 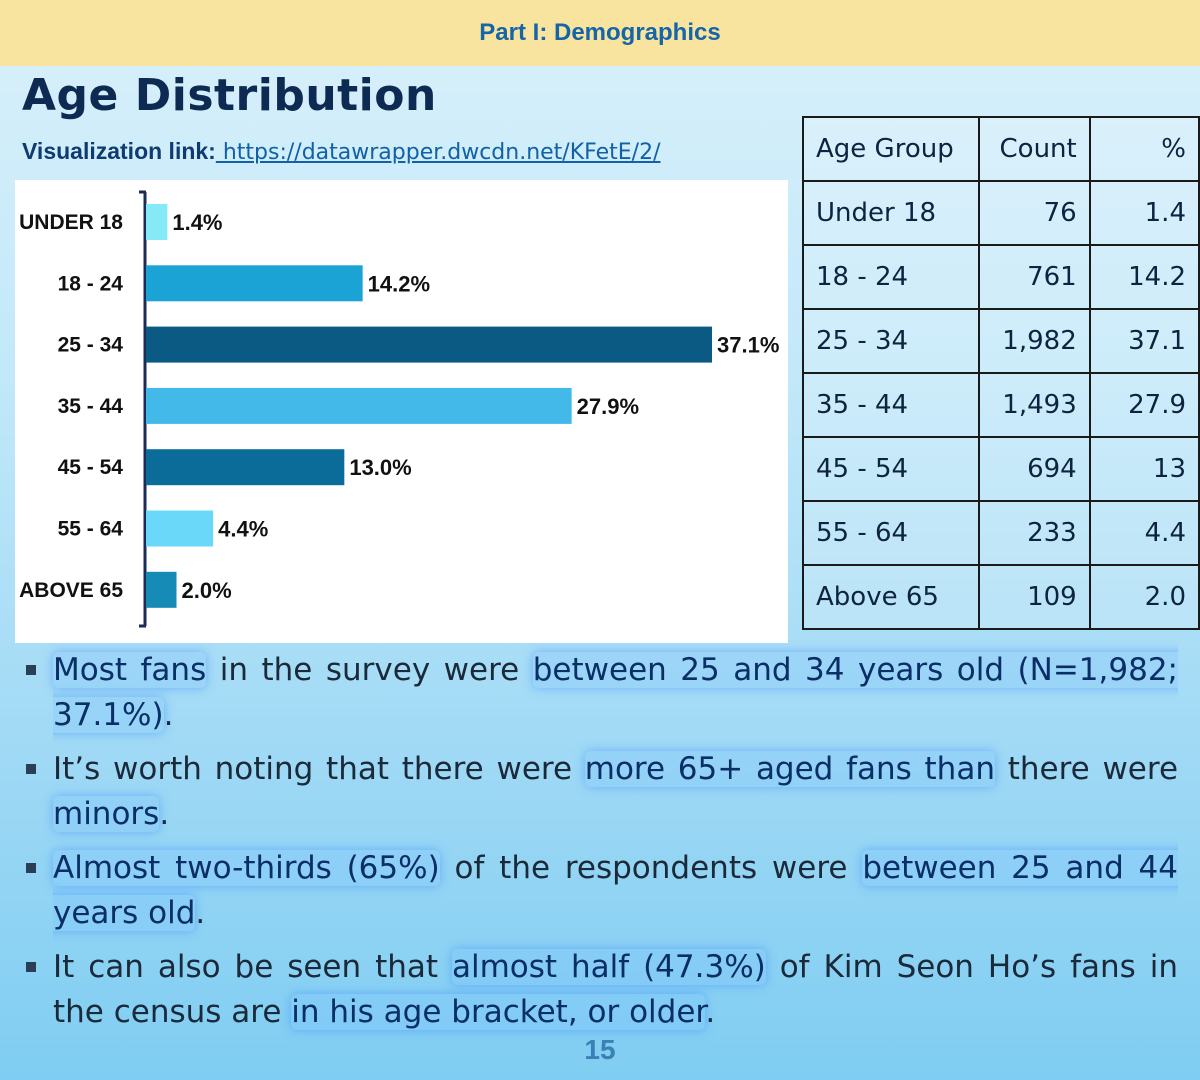 What do you see at coordinates (1034, 469) in the screenshot?
I see `count-cell: 694` at bounding box center [1034, 469].